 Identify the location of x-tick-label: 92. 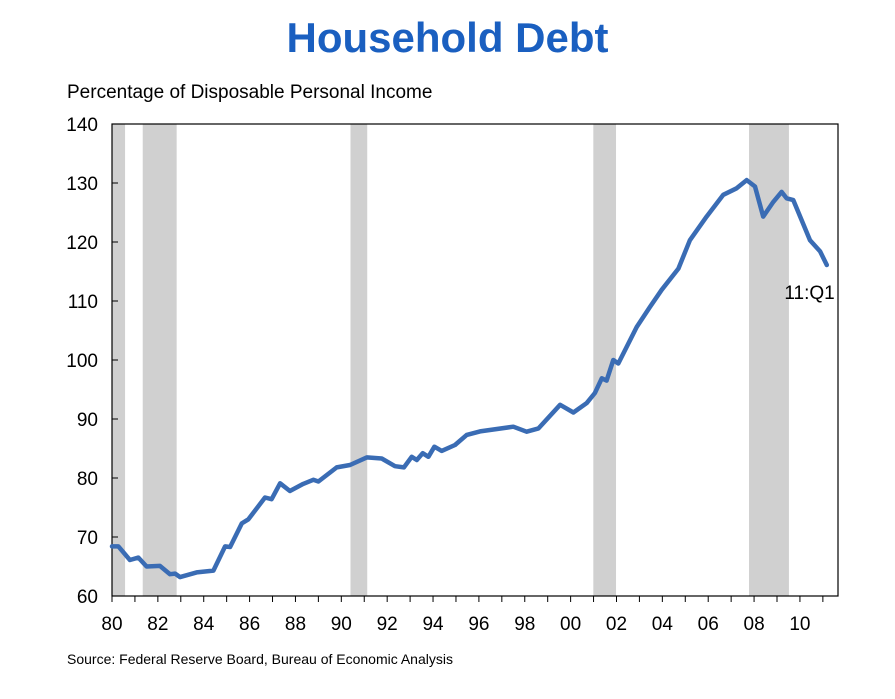
(387, 624).